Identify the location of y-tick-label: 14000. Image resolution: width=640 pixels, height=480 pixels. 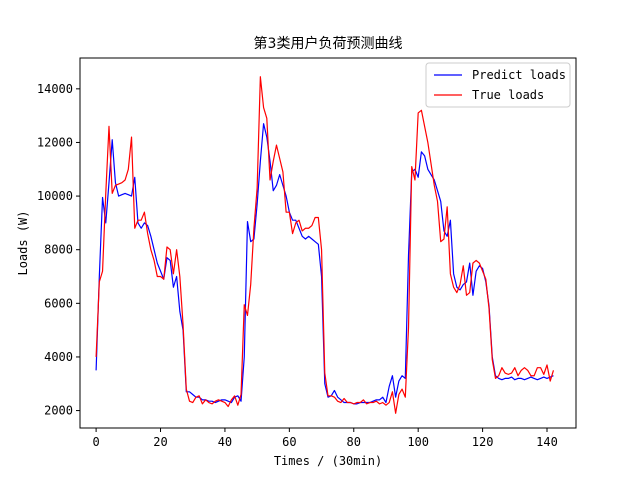
(55, 89).